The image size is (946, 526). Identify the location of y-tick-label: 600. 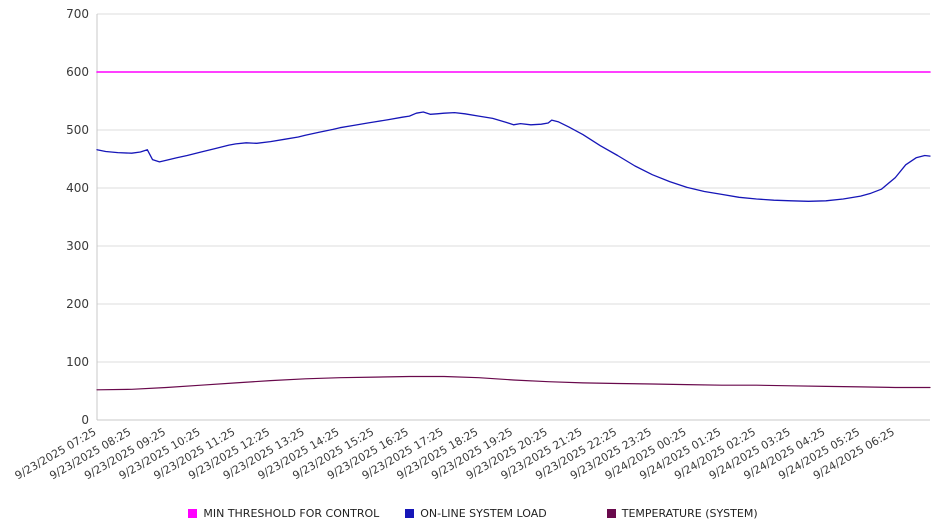
(77, 72).